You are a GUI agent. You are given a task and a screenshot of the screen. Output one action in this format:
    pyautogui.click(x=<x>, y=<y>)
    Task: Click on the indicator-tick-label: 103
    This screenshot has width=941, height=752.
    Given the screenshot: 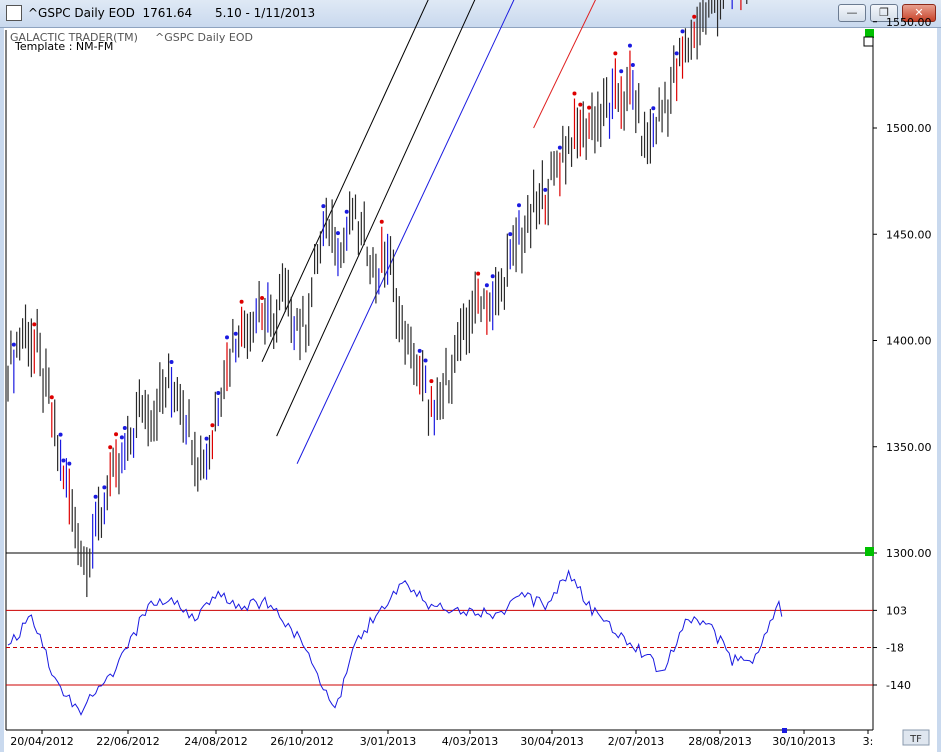 What is the action you would take?
    pyautogui.click(x=896, y=610)
    